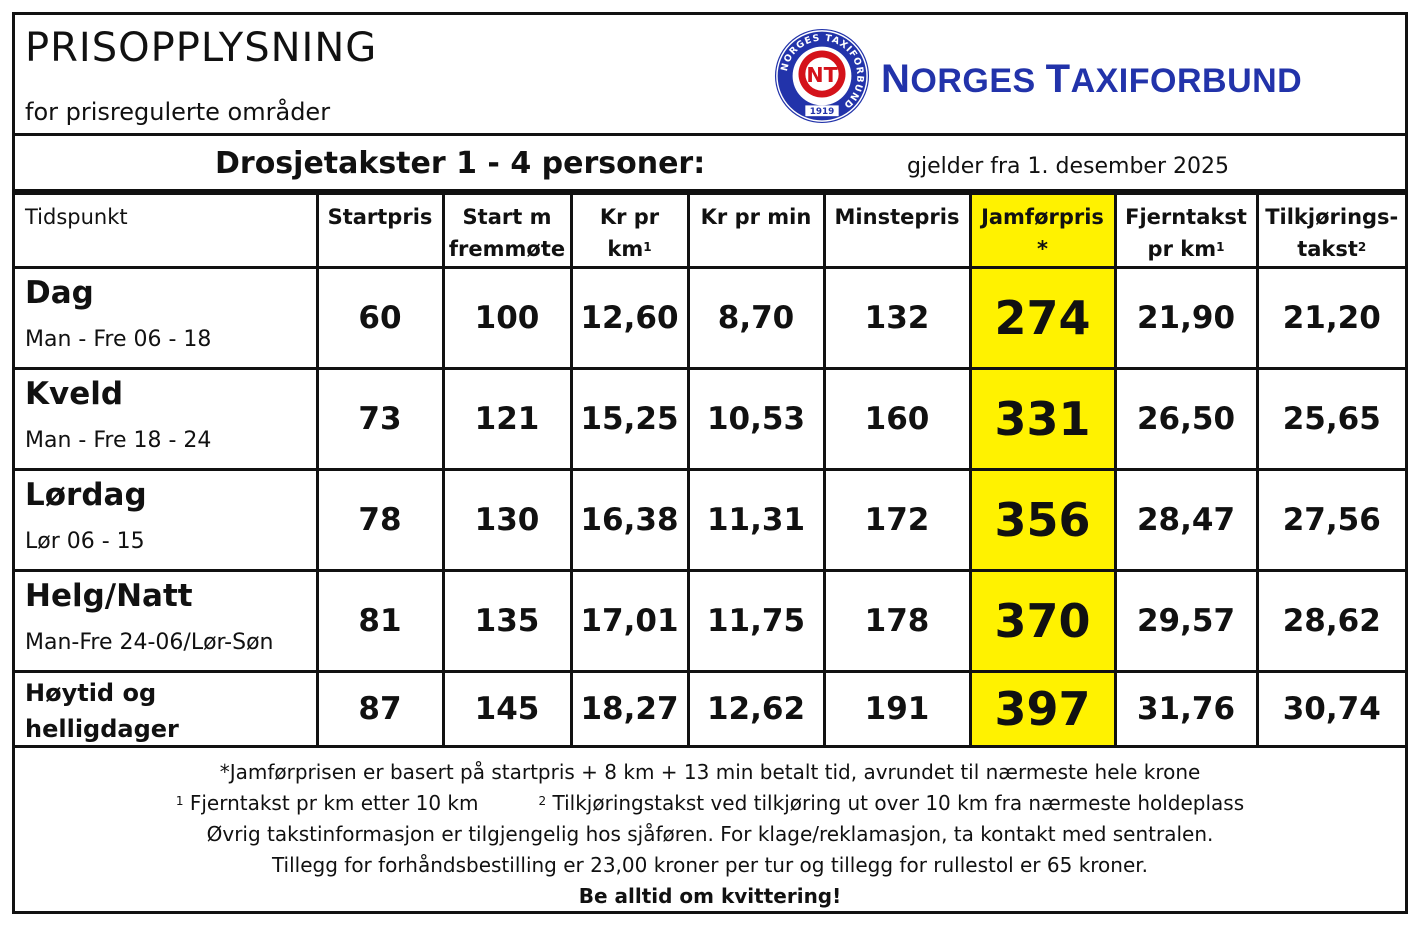  What do you see at coordinates (1186, 709) in the screenshot?
I see `long-distance-price: 31,76` at bounding box center [1186, 709].